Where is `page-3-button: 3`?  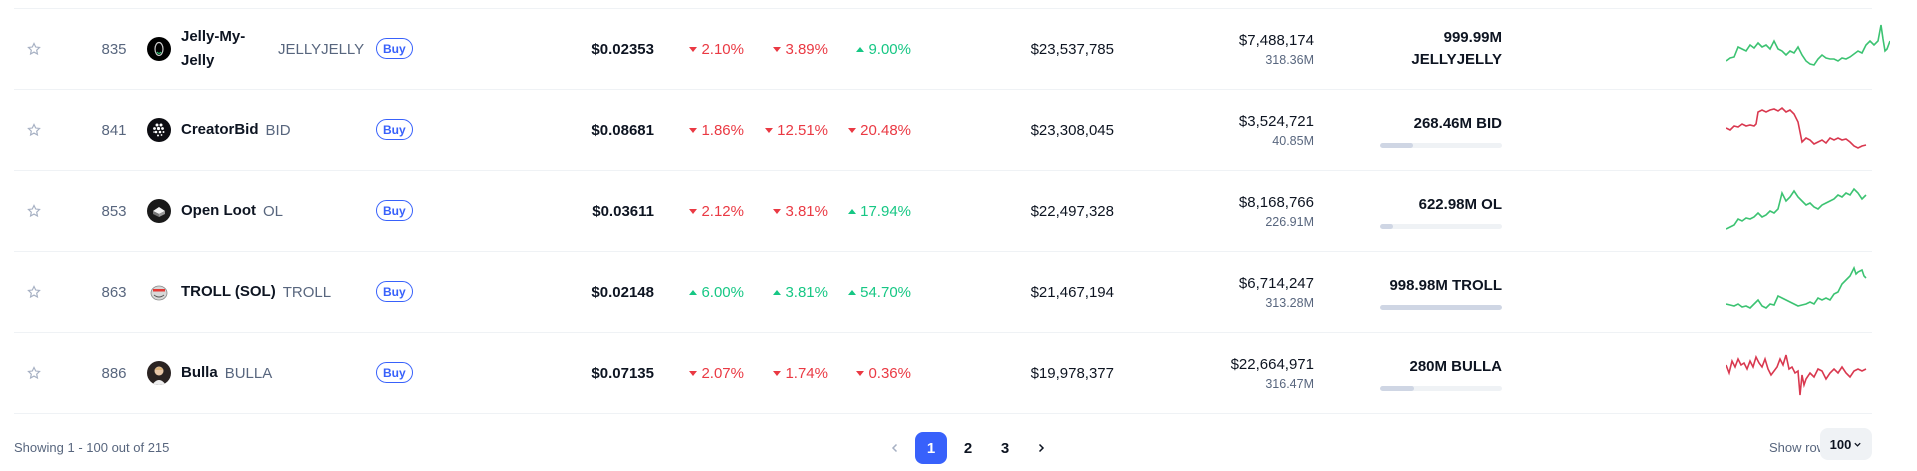 page-3-button: 3 is located at coordinates (1005, 448).